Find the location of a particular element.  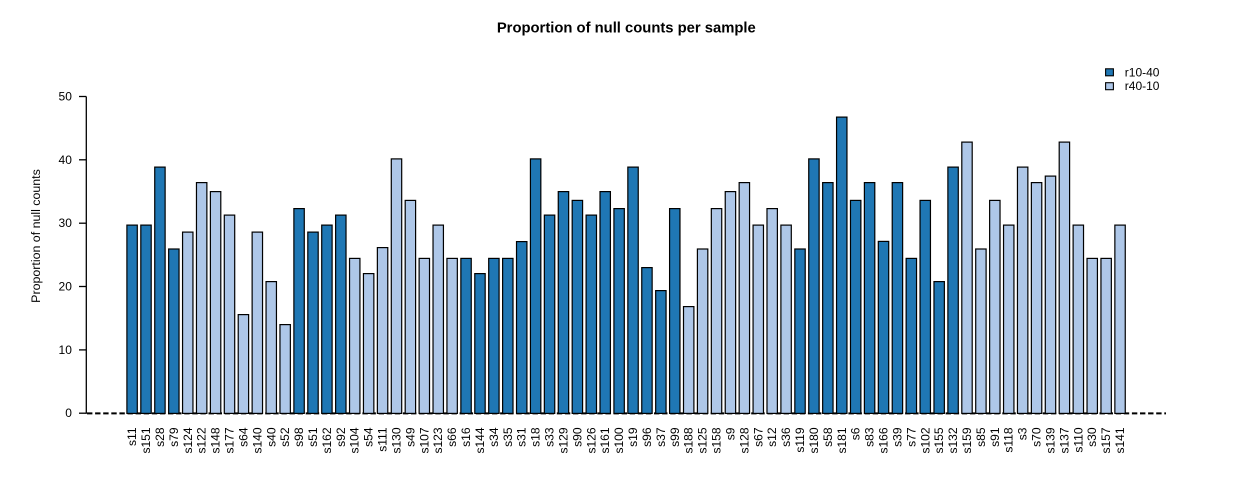

svg-text: s18 is located at coordinates (536, 437).